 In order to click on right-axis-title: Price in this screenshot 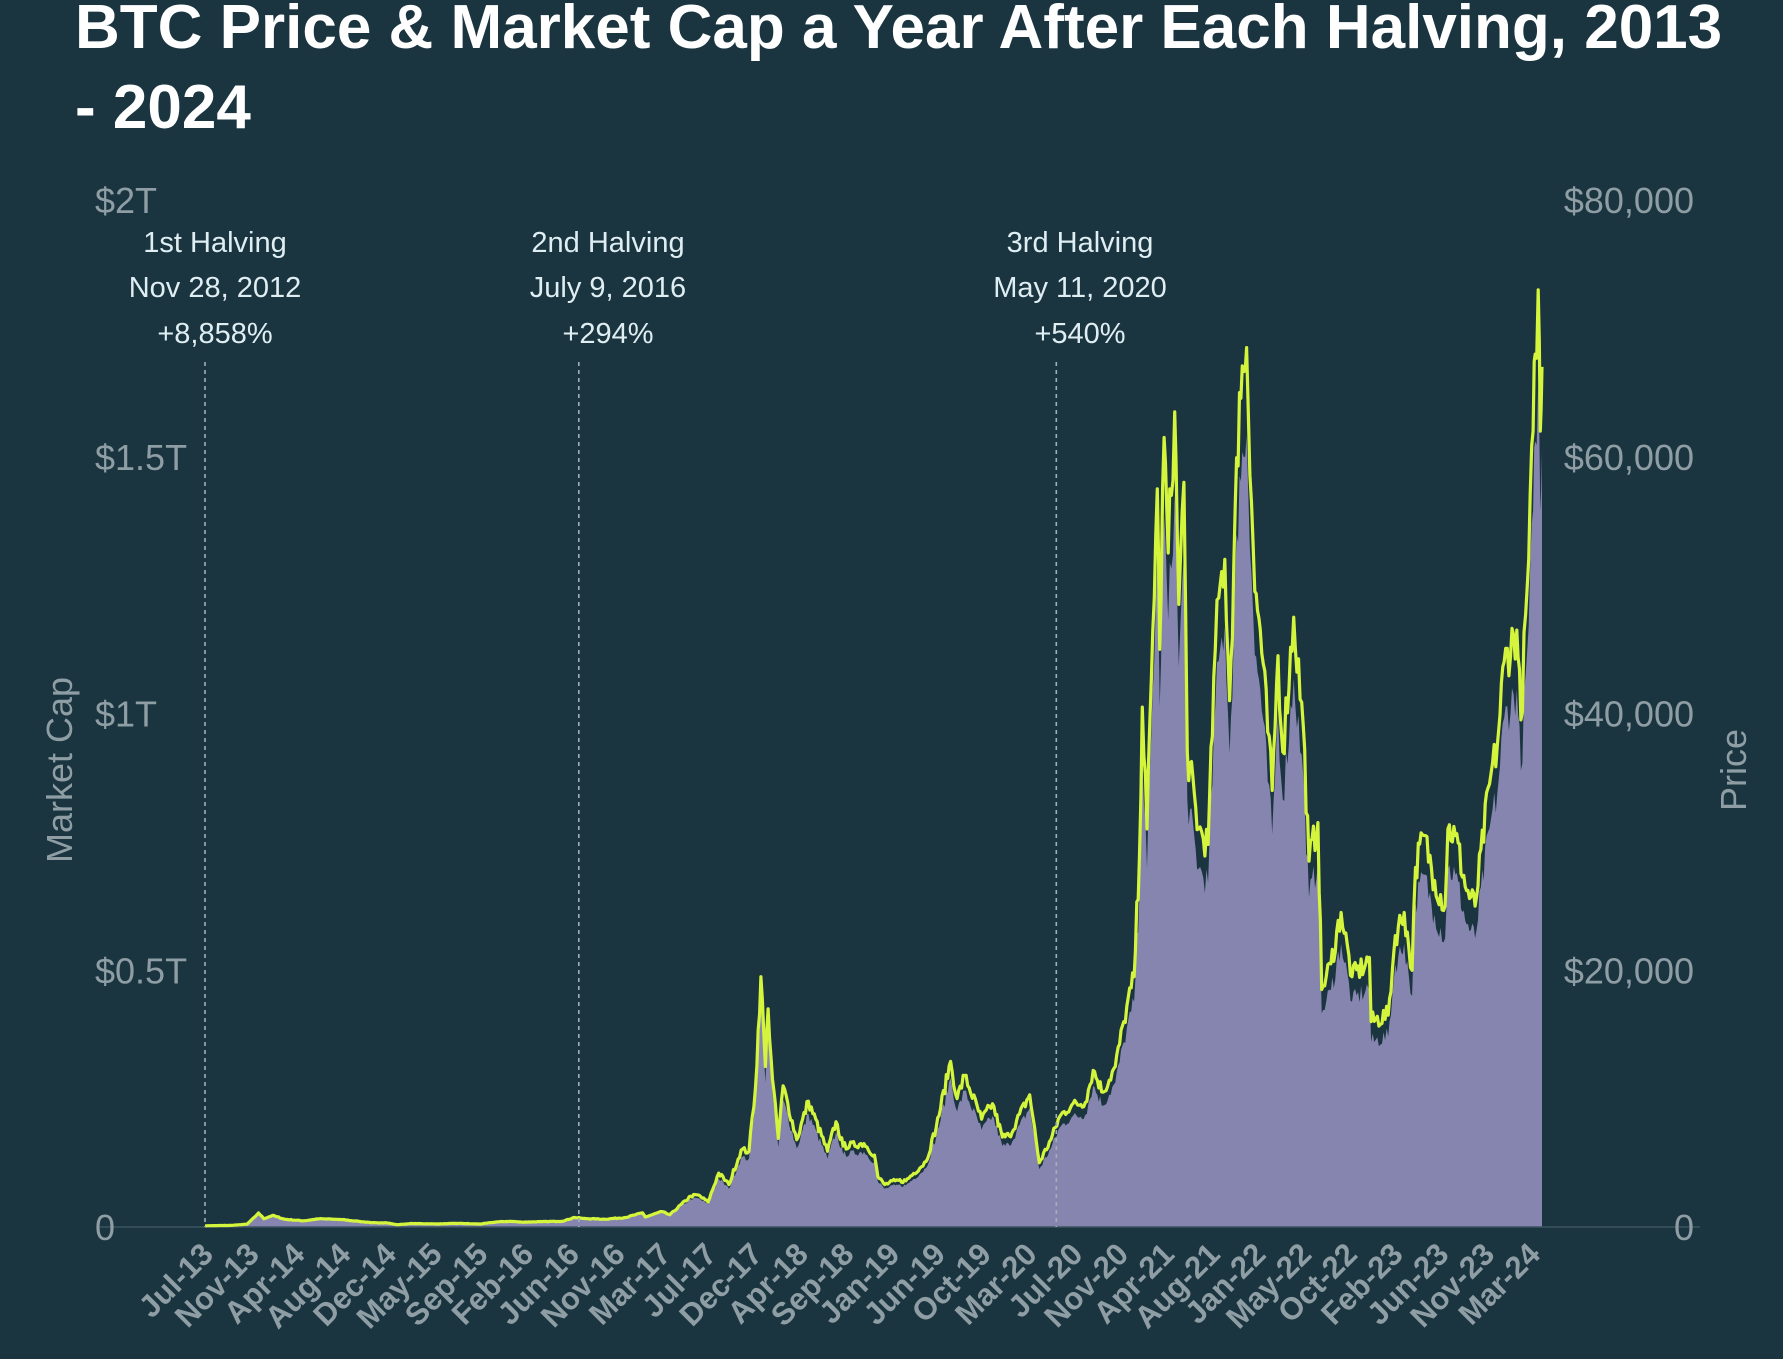, I will do `click(1733, 770)`.